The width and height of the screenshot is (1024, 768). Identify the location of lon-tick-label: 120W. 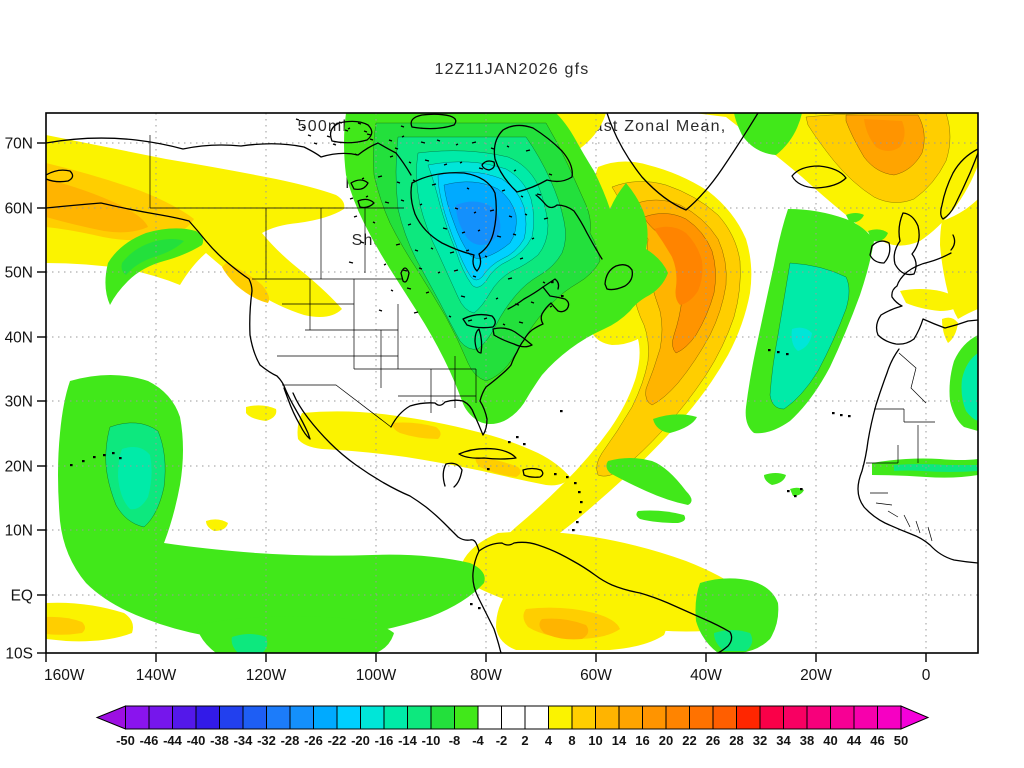
(266, 675).